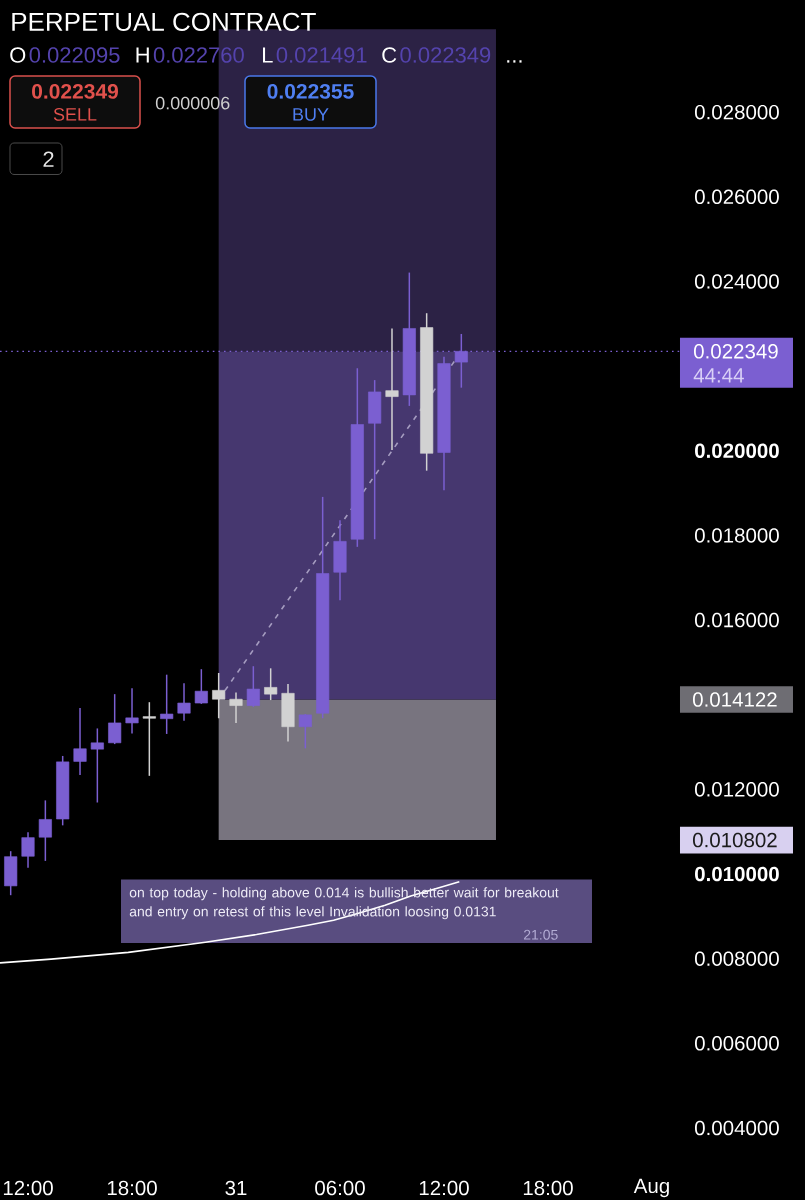 The height and width of the screenshot is (1200, 805). I want to click on ref-line-label: 0.022349, so click(736, 351).